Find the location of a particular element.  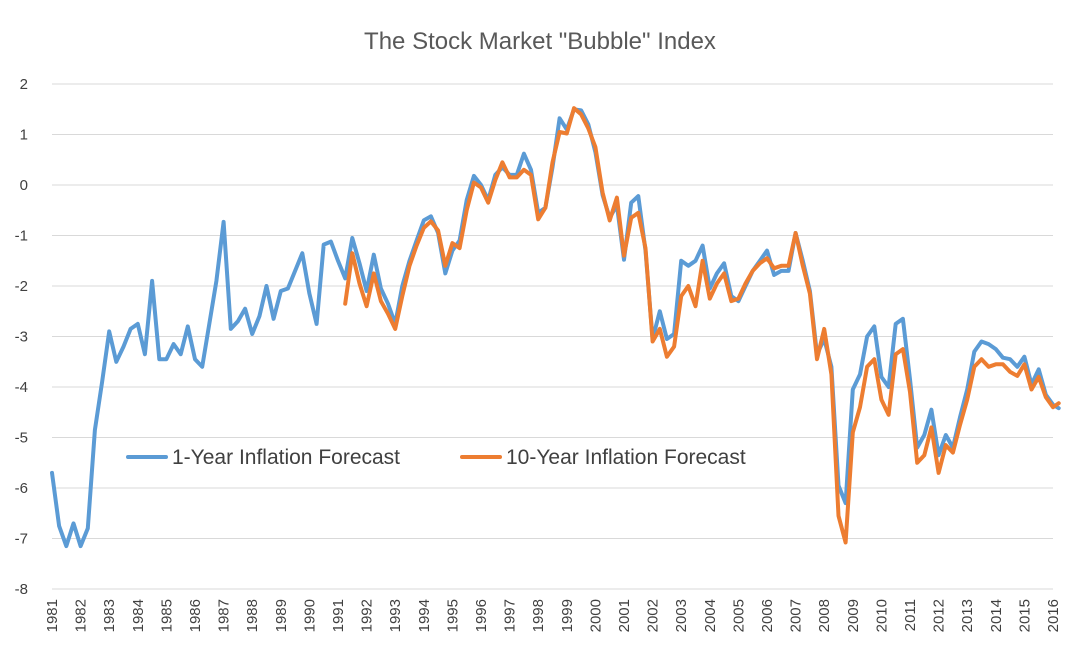

y-tick-label: -2 is located at coordinates (21, 286).